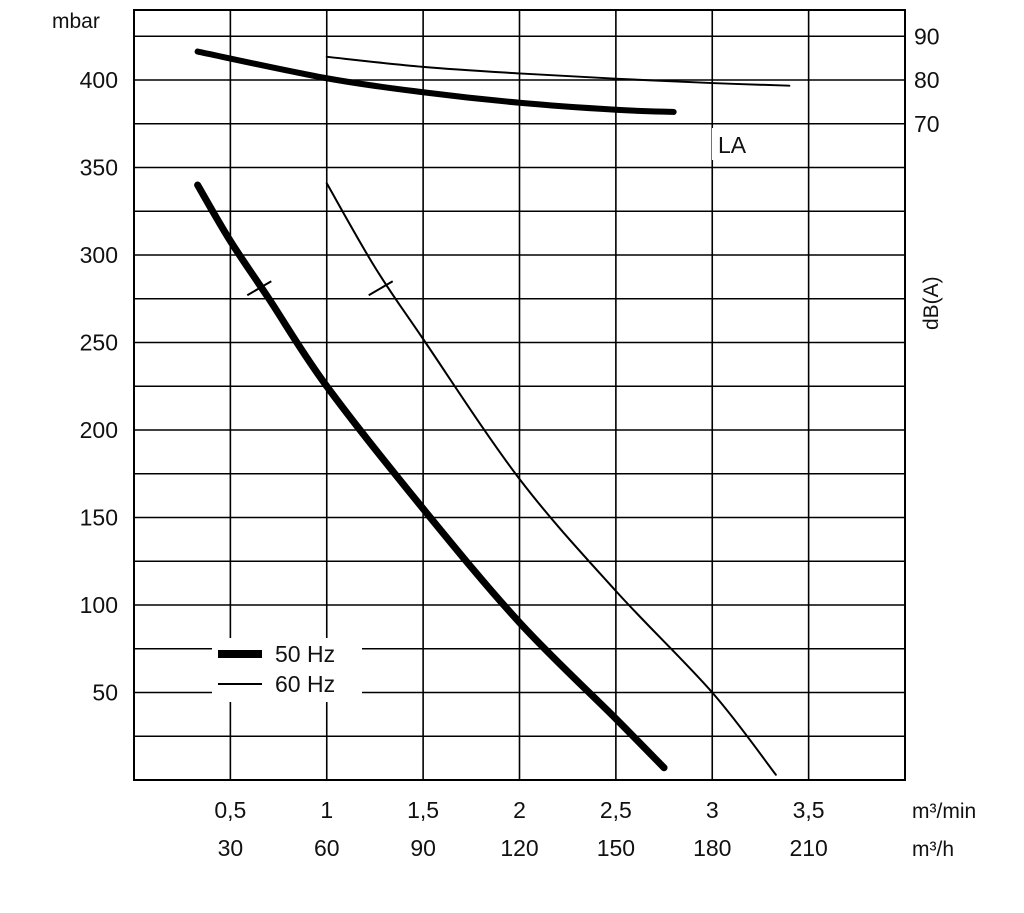 The width and height of the screenshot is (1024, 913). What do you see at coordinates (99, 80) in the screenshot?
I see `y-tick-label: 400` at bounding box center [99, 80].